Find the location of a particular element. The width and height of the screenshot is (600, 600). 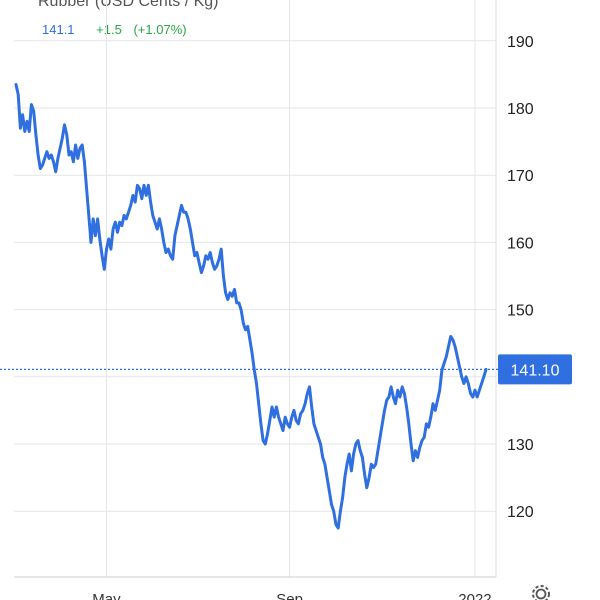

price-summary: 141.1 +1.5 (+1.07%) is located at coordinates (114, 29).